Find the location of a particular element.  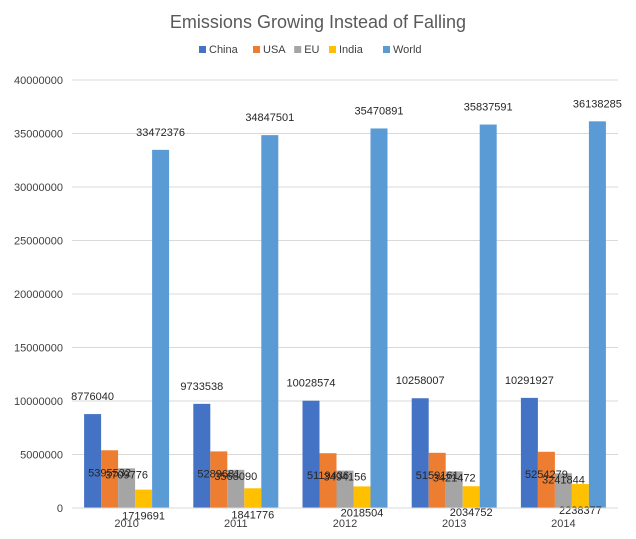

bar-usa-2010 is located at coordinates (110, 479).